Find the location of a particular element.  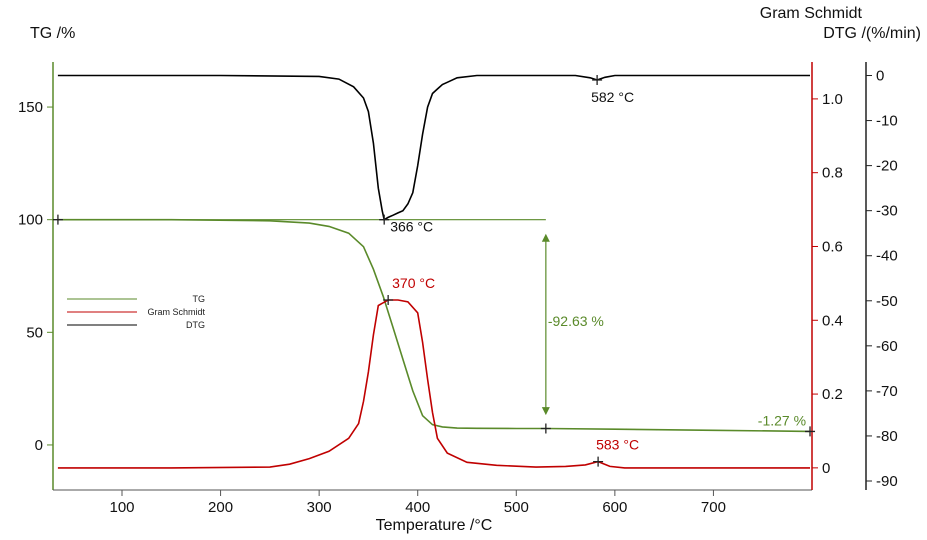

gs-peak-2-marker is located at coordinates (598, 461).